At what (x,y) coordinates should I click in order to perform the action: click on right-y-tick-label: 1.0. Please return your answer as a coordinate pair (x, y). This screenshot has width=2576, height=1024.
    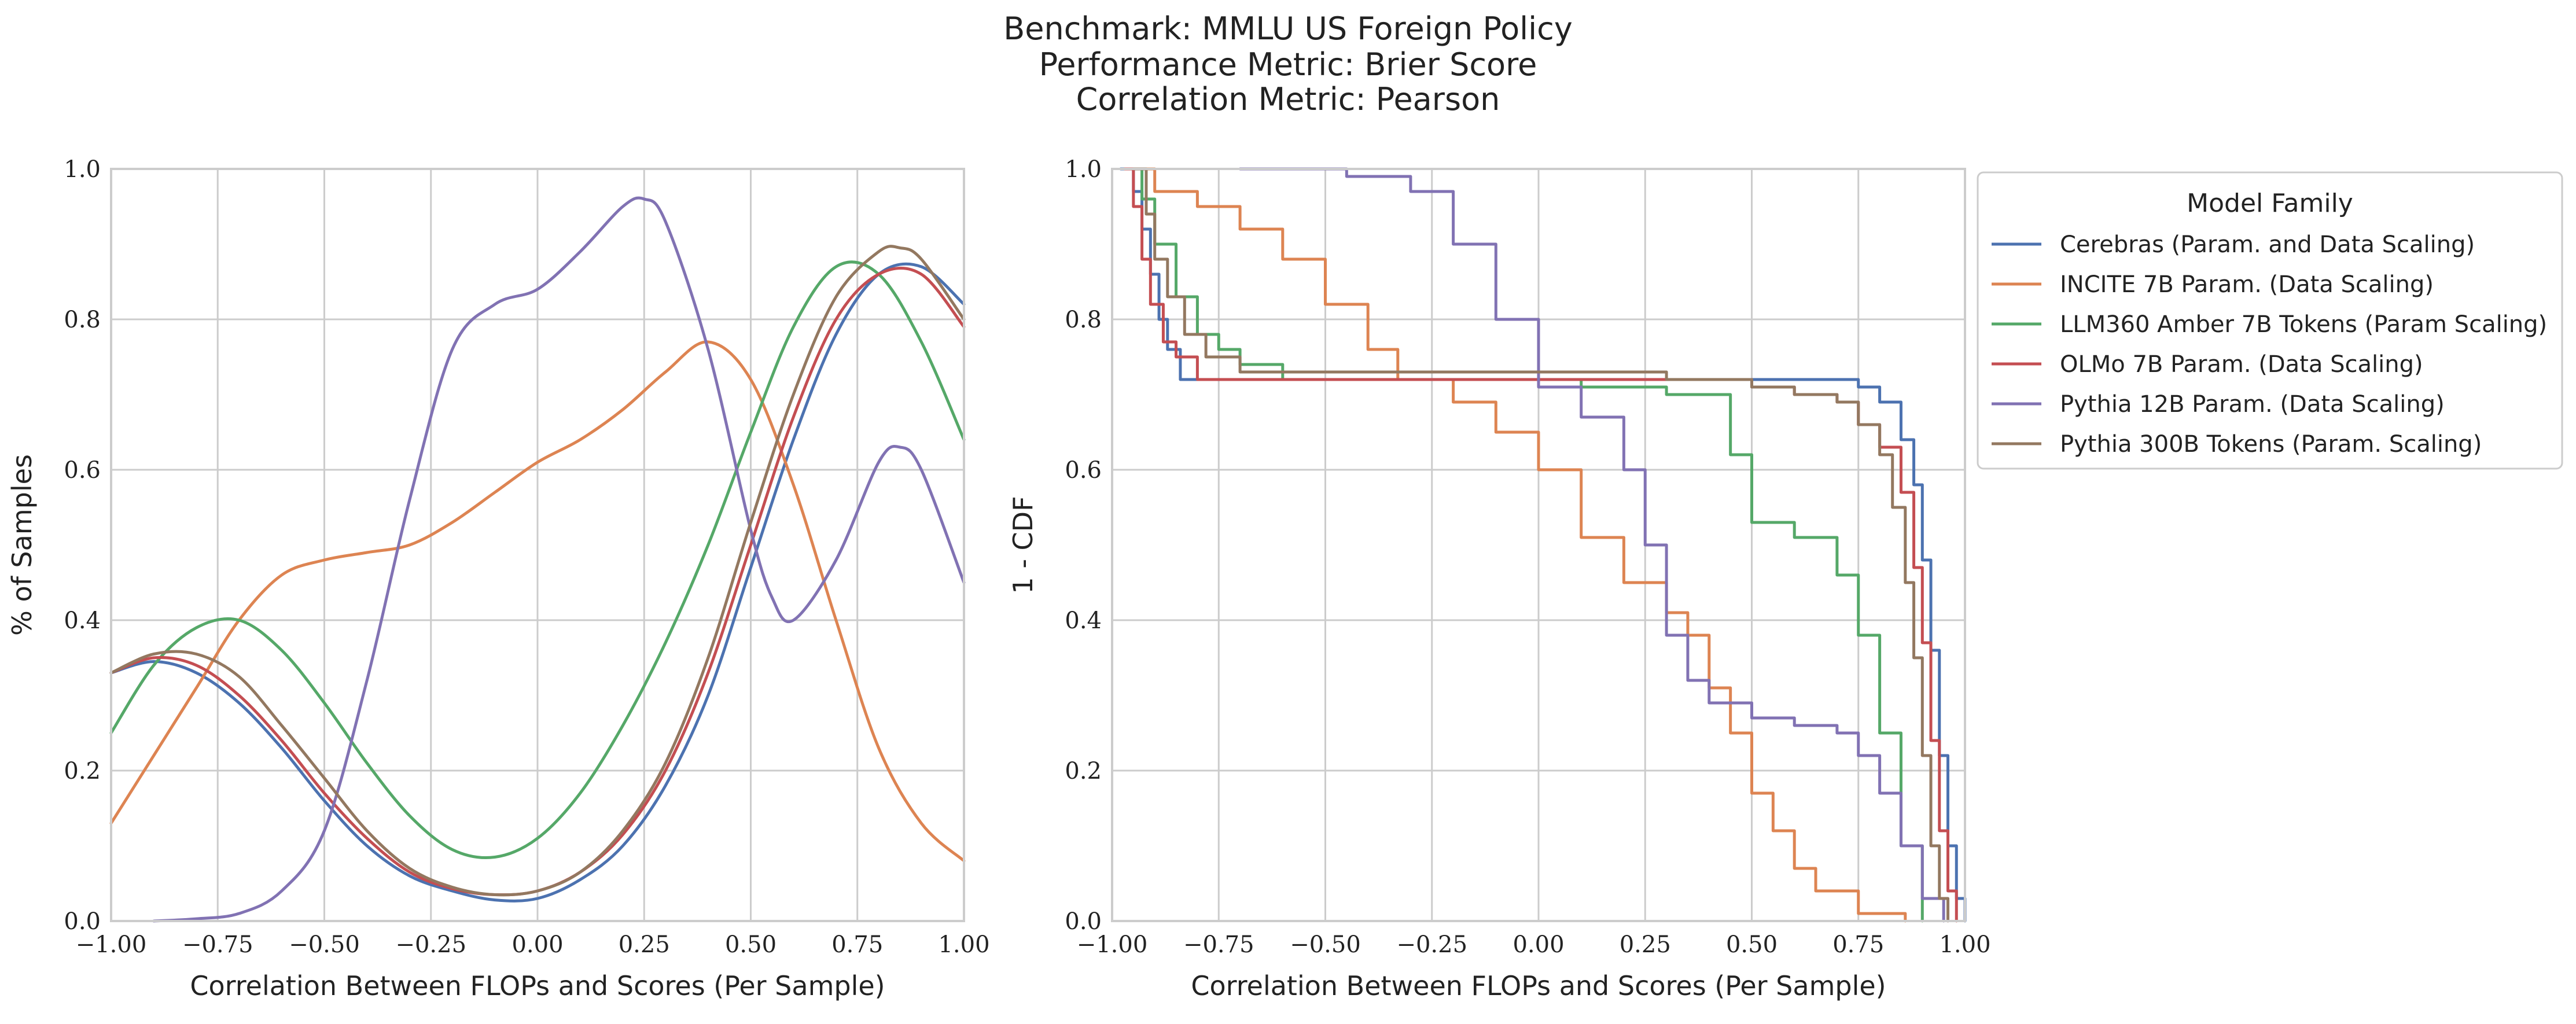
    Looking at the image, I should click on (1083, 169).